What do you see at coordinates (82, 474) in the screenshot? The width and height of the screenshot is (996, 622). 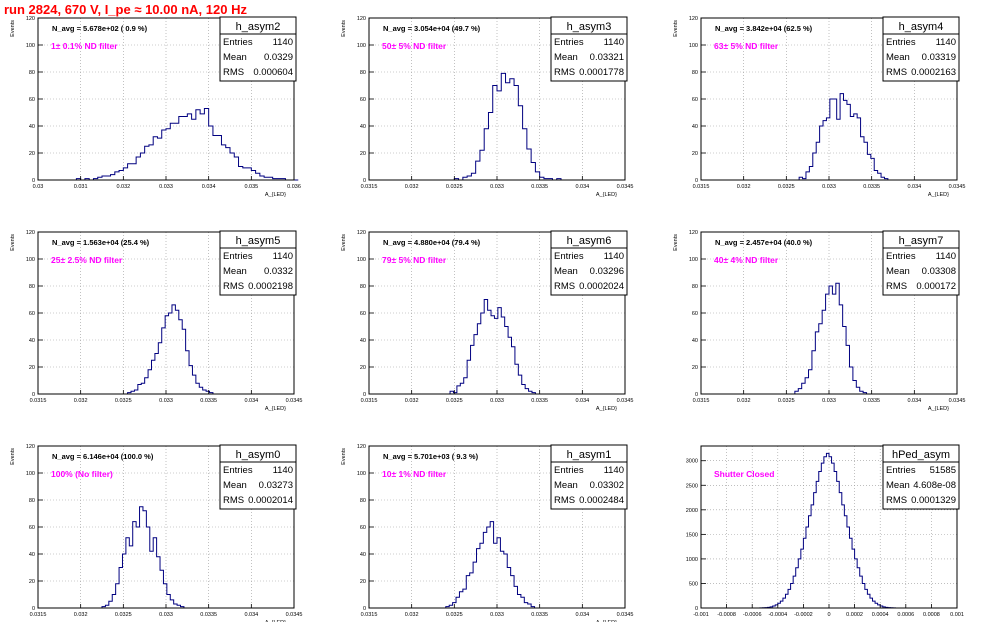 I see `filter-annotation: 100% (No filter)` at bounding box center [82, 474].